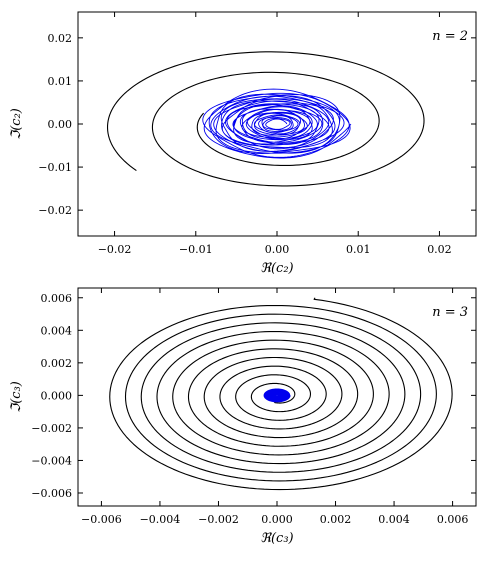  I want to click on x-tick-label: −0.01, so click(196, 249).